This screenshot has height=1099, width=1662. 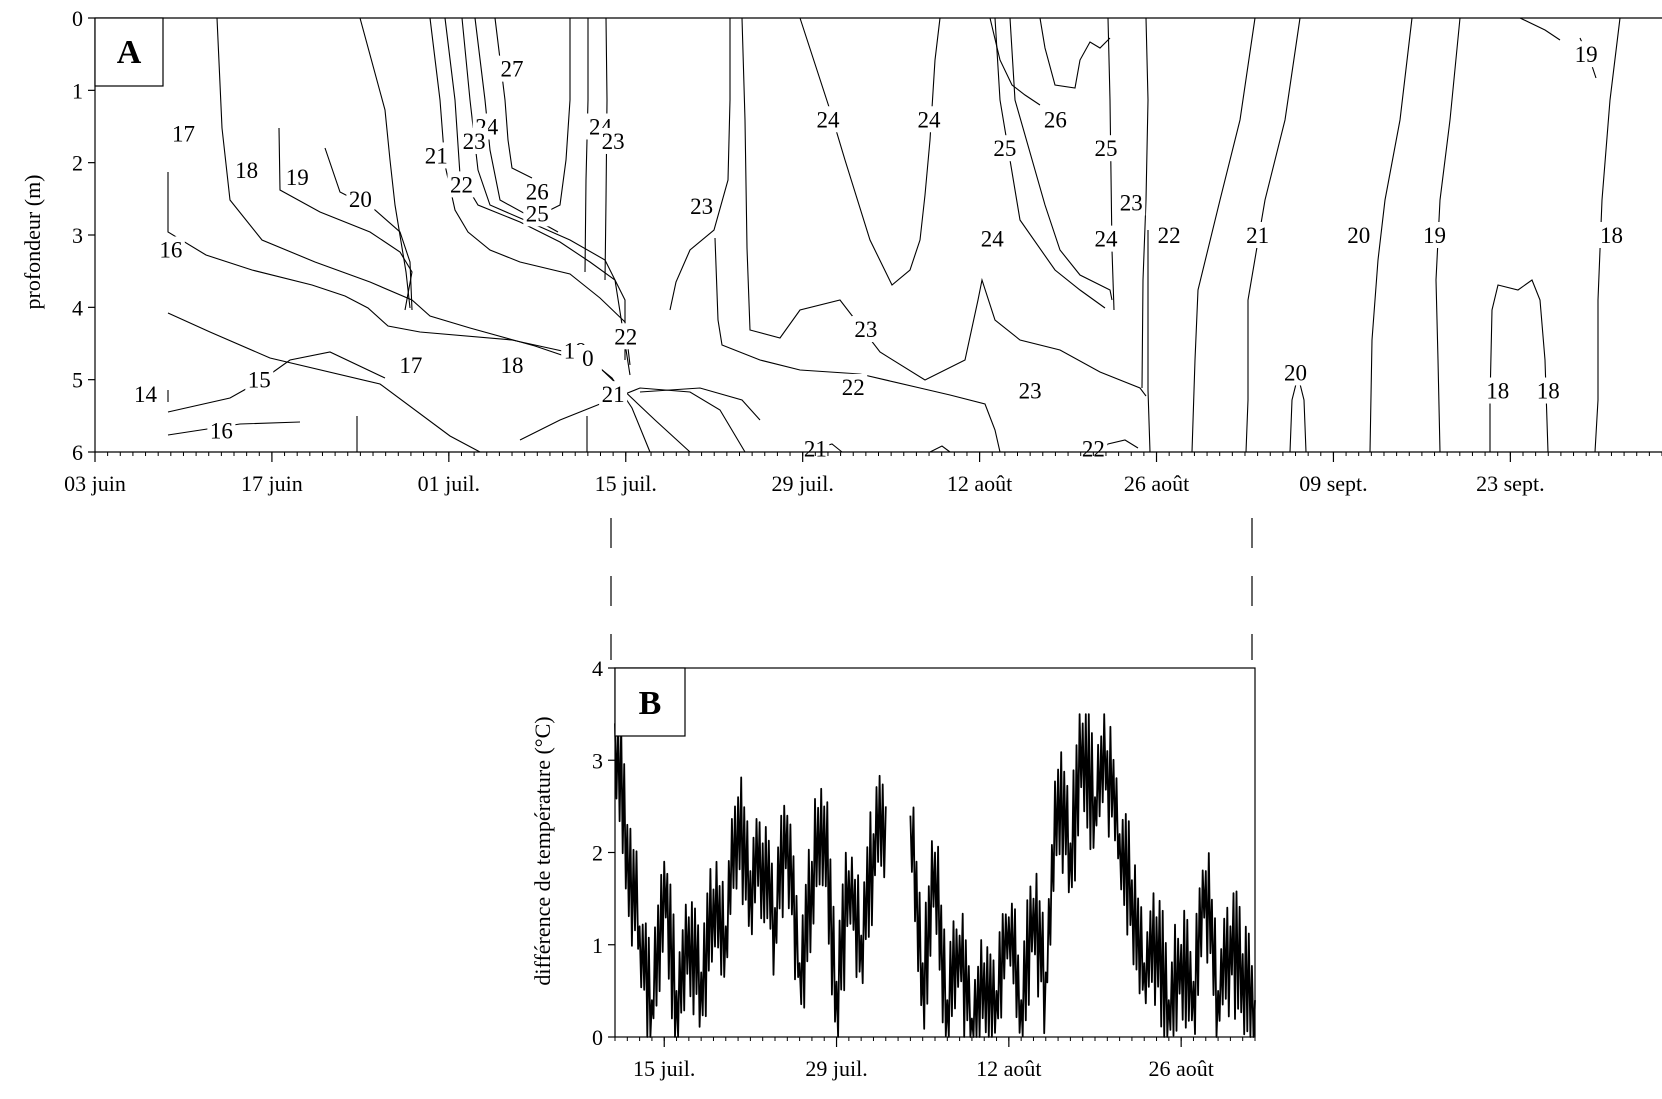 I want to click on contour-label: 15, so click(x=259, y=380).